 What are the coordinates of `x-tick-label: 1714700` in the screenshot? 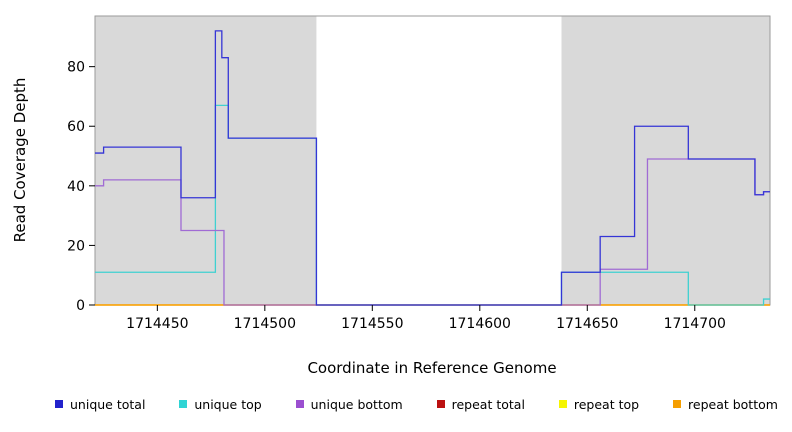 It's located at (695, 324).